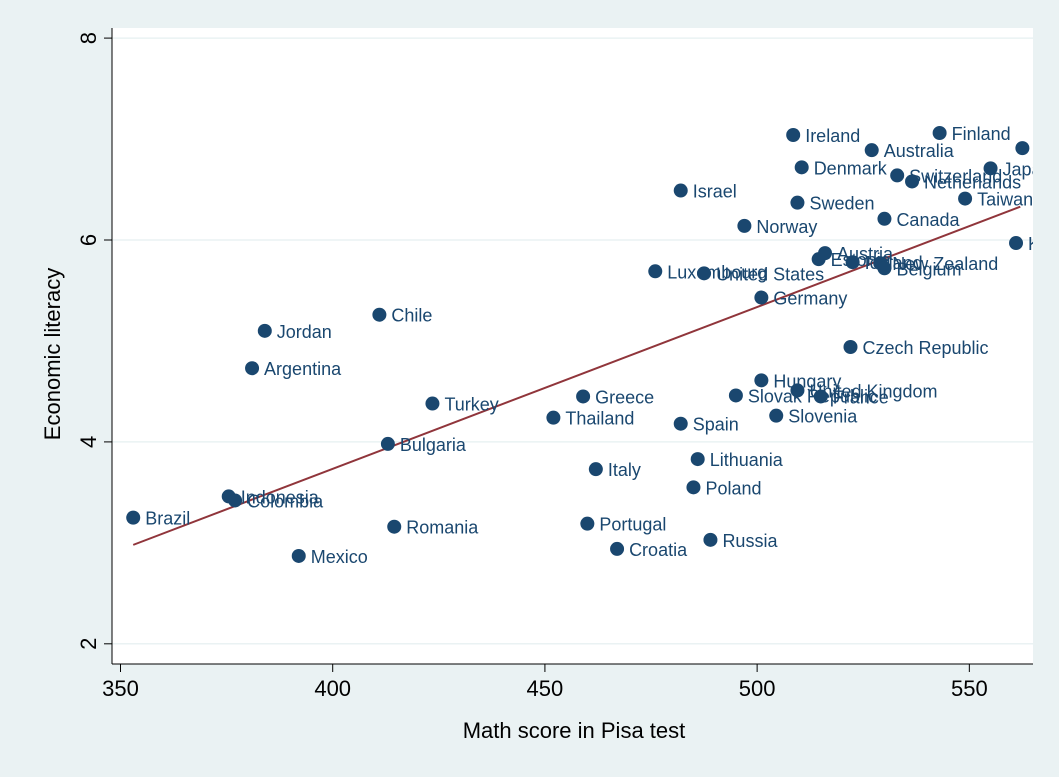  Describe the element at coordinates (928, 220) in the screenshot. I see `point-label: Canada` at that location.